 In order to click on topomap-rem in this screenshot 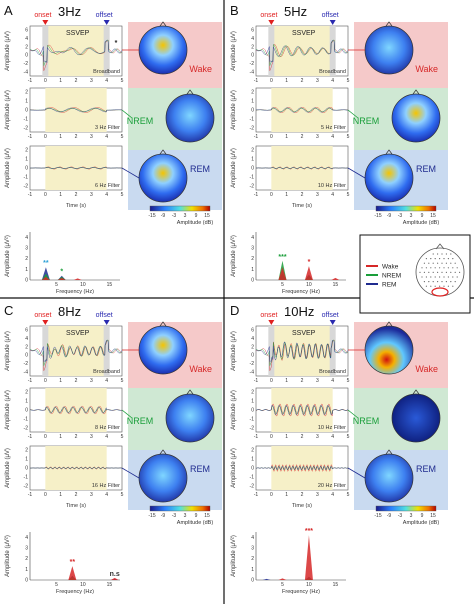, I will do `click(389, 176)`.